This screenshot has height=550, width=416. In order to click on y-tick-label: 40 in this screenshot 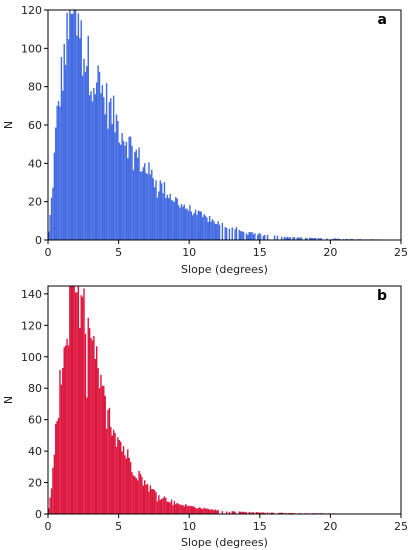, I will do `click(35, 163)`.